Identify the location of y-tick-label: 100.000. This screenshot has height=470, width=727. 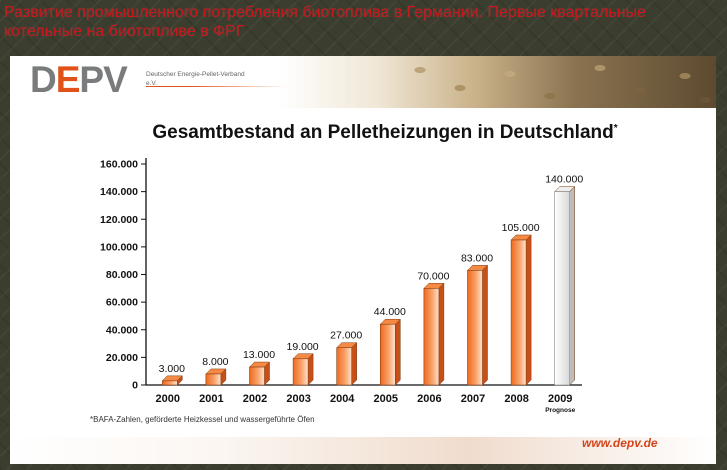
(119, 247).